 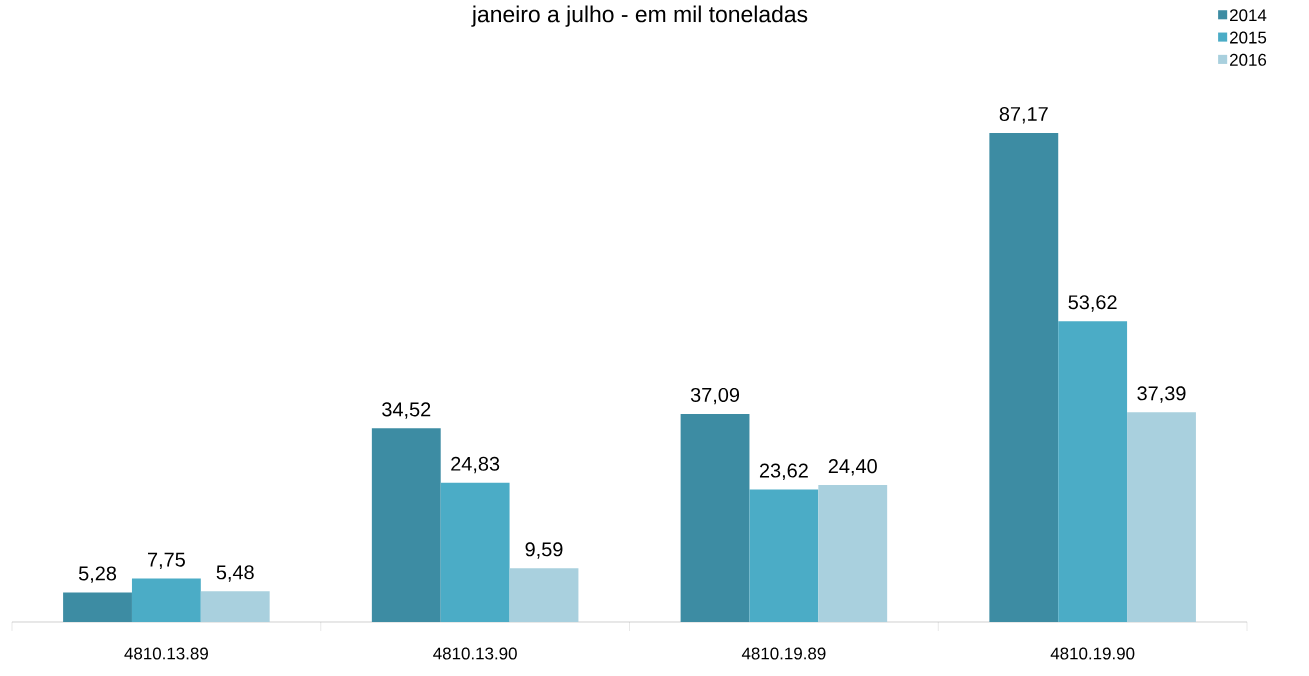 I want to click on data-label: 34,52, so click(x=406, y=410).